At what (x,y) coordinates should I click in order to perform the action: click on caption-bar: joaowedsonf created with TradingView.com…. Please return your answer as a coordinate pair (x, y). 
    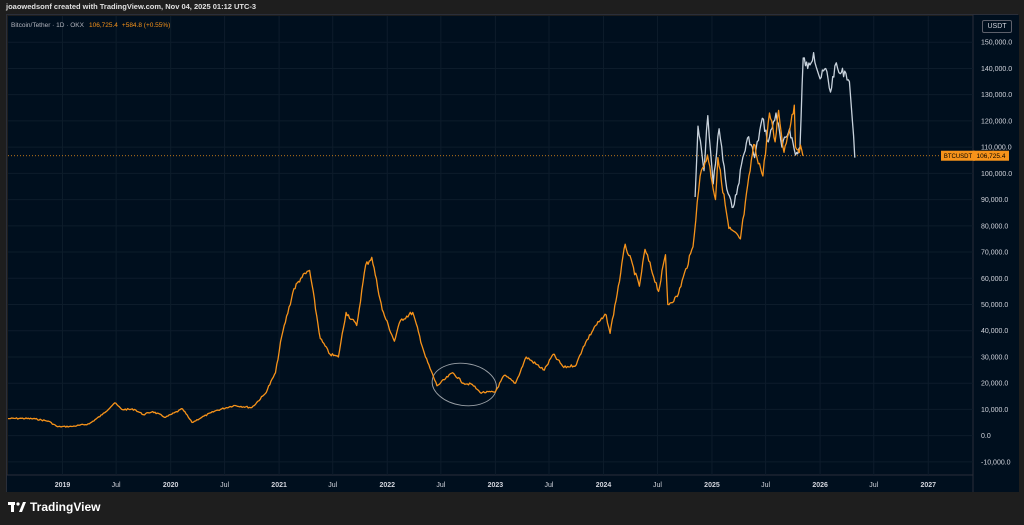
    Looking at the image, I should click on (512, 7).